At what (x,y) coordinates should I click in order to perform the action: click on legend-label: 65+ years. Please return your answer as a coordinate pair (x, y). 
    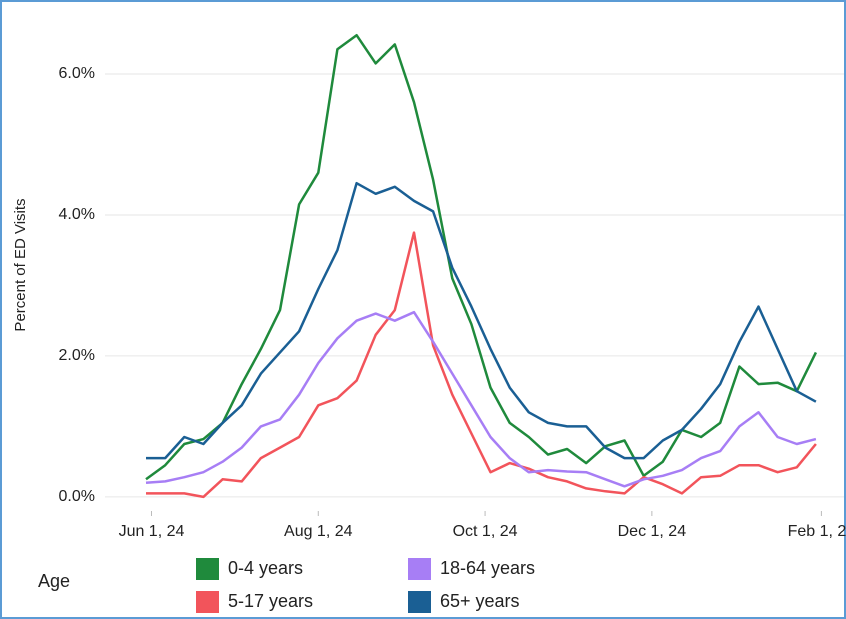
    Looking at the image, I should click on (480, 601).